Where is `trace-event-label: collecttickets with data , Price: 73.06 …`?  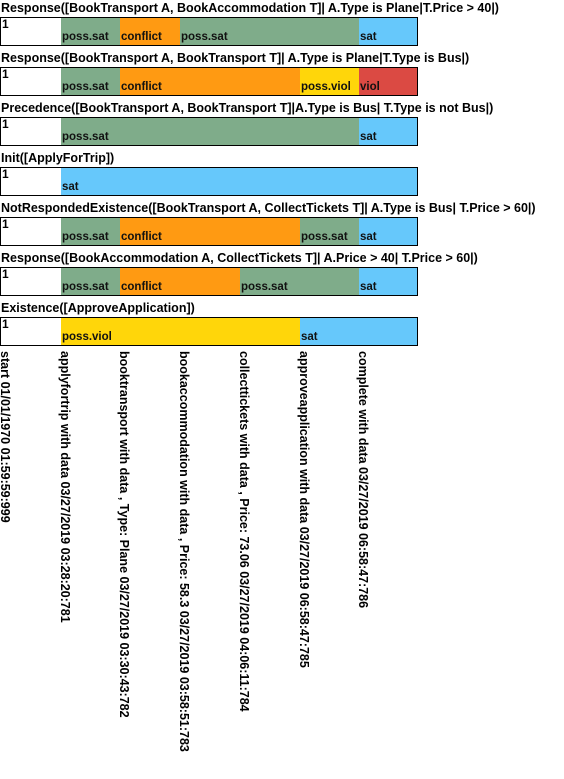 trace-event-label: collecttickets with data , Price: 73.06 … is located at coordinates (244, 531).